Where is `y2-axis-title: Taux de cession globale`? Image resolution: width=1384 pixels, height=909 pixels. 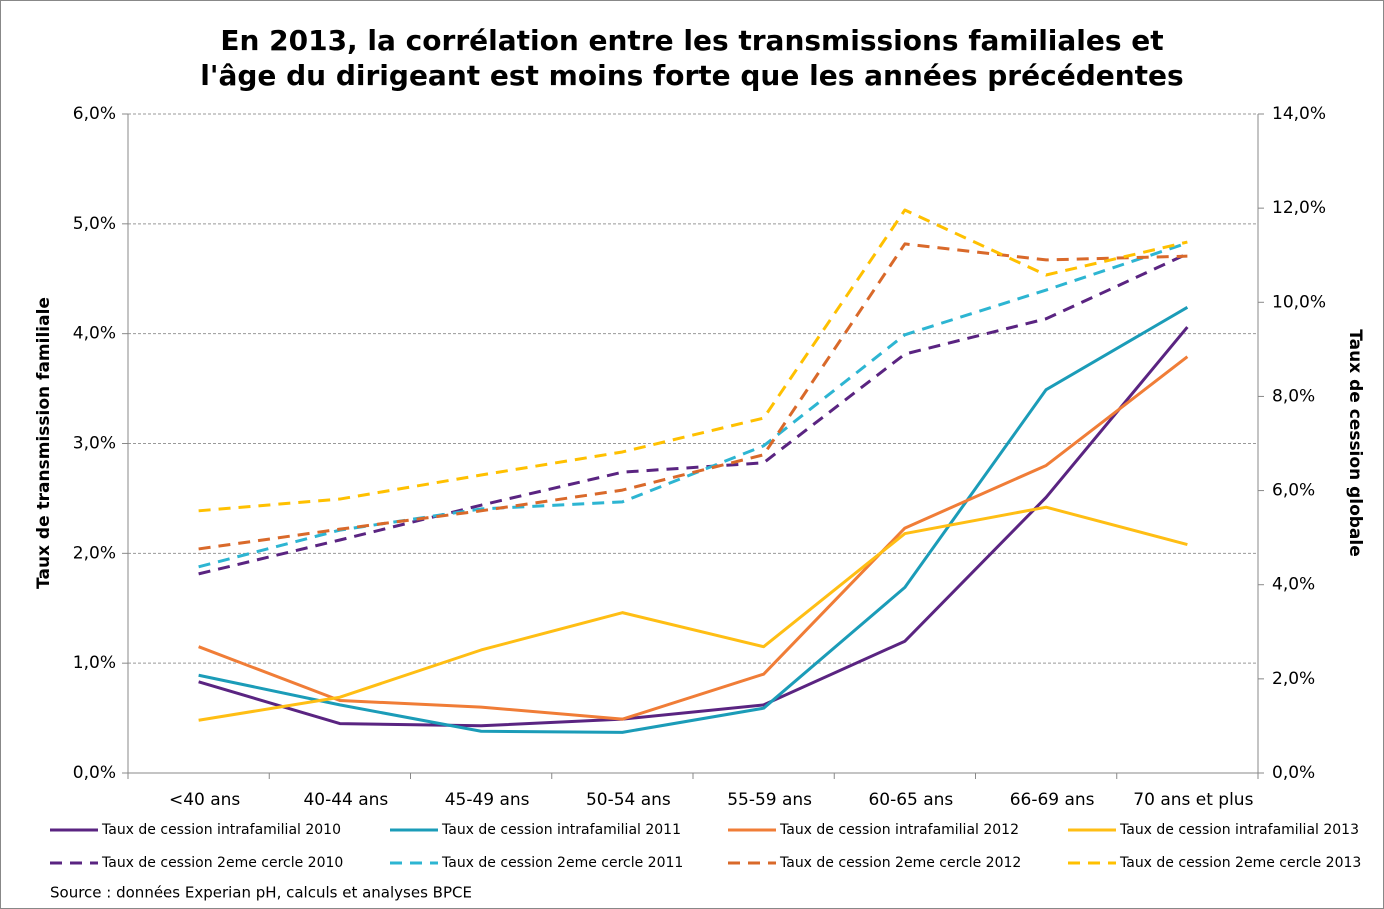
y2-axis-title: Taux de cession globale is located at coordinates (1355, 443).